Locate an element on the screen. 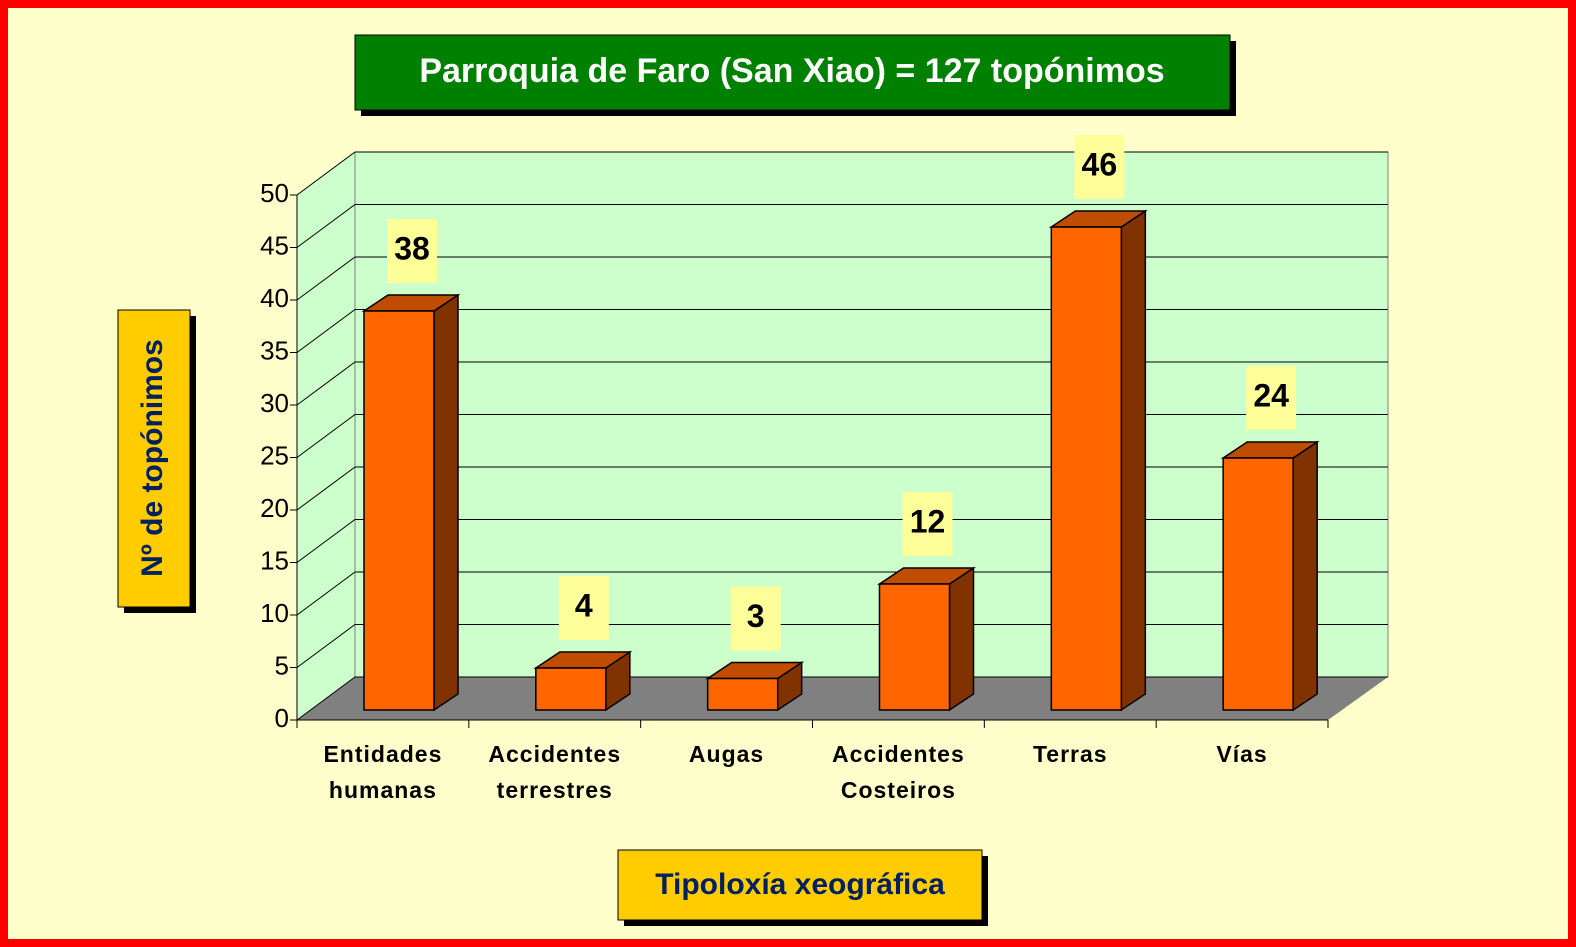  x-tick-label: Accidentes Costeiros is located at coordinates (898, 772).